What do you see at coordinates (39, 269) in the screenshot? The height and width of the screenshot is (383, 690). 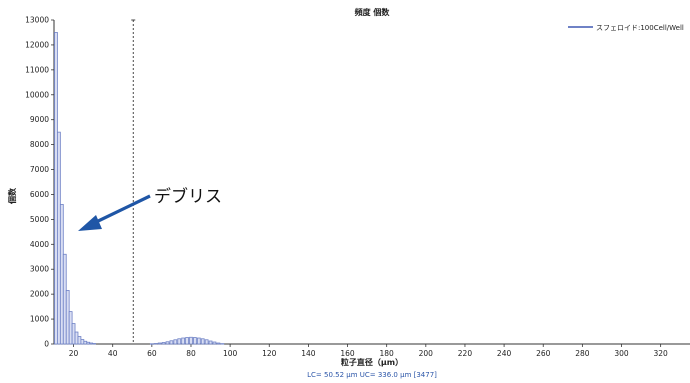 I see `y-tick-label: 3000` at bounding box center [39, 269].